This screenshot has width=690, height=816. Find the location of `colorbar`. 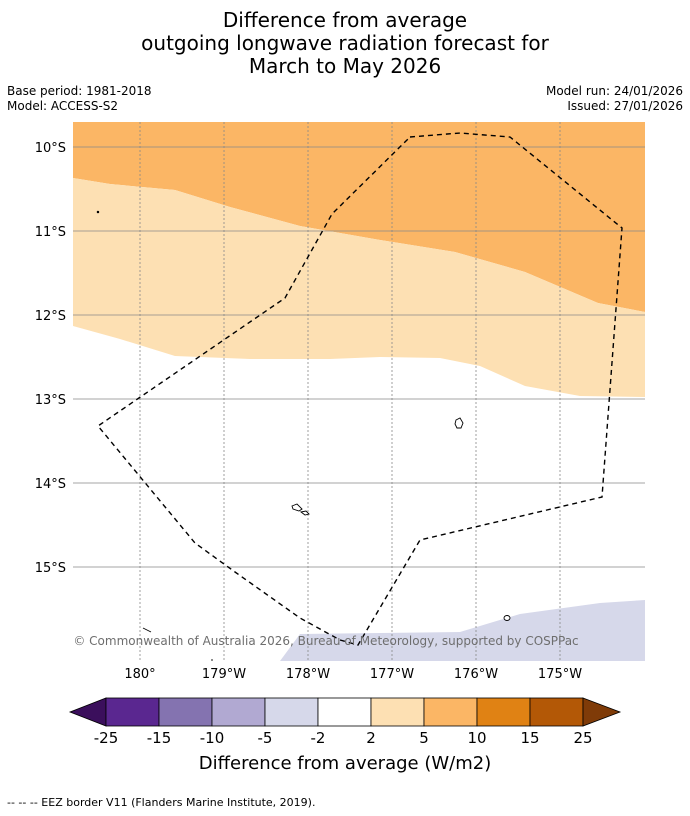

colorbar is located at coordinates (345, 712).